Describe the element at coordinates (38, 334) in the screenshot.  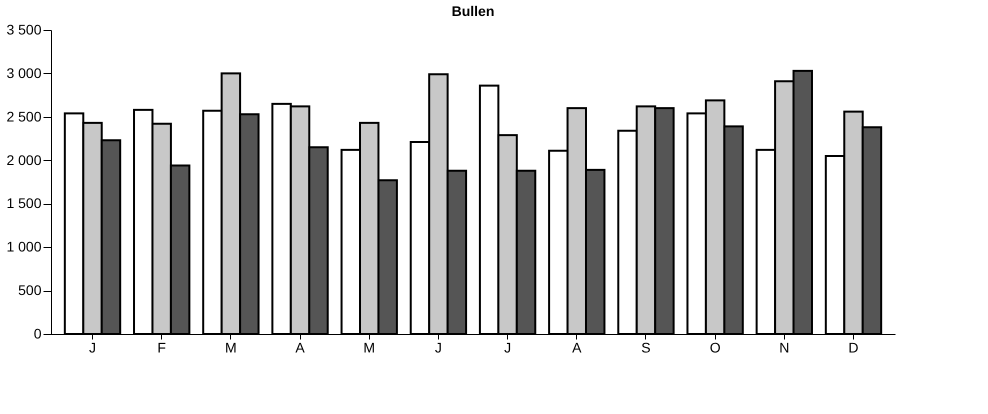
I see `y-tick-label: 0` at that location.